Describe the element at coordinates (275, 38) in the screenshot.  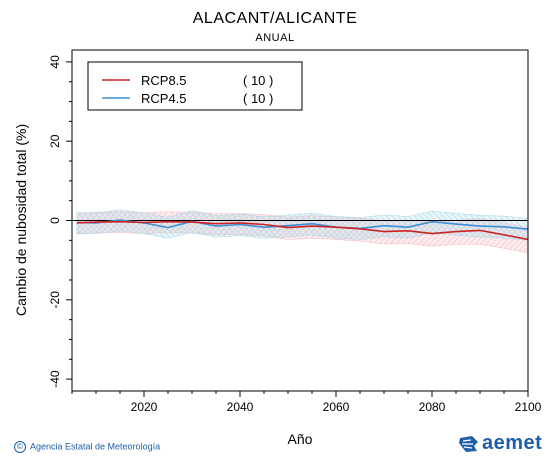
I see `chart-subtitle: ANUAL` at that location.